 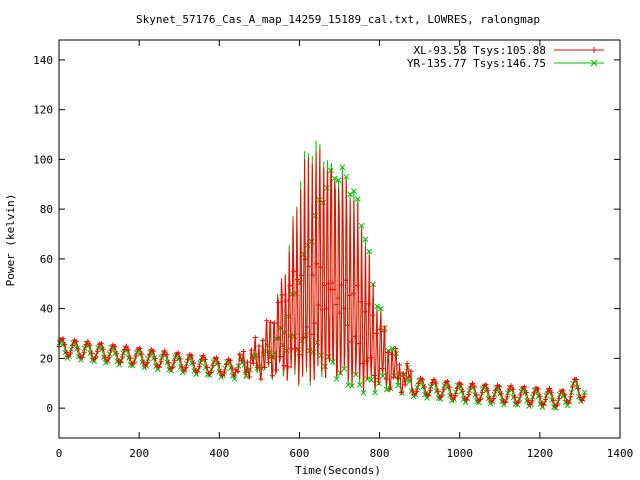 I want to click on y-tick-label: 80, so click(x=46, y=209).